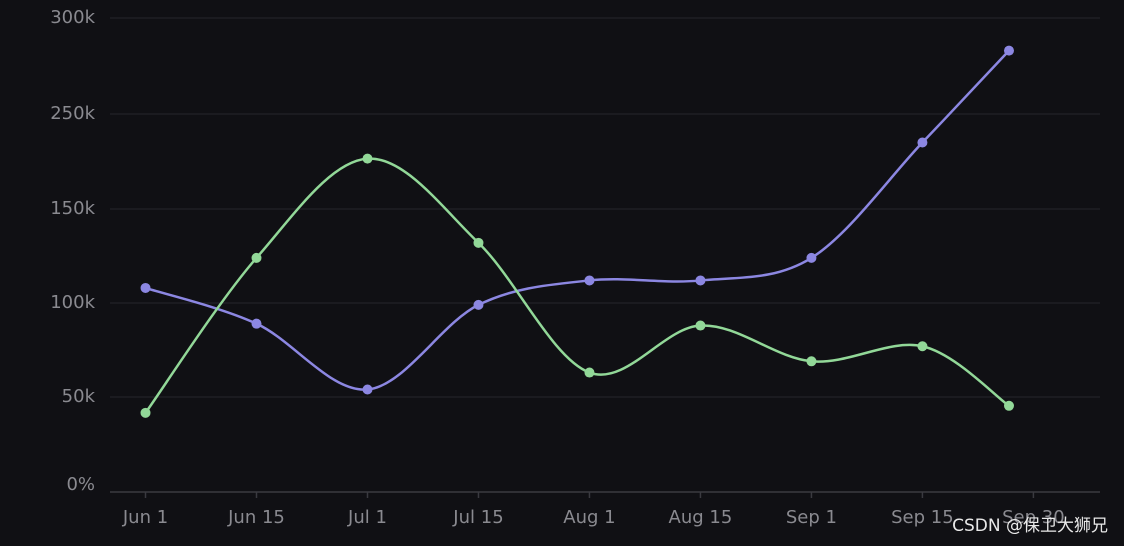  What do you see at coordinates (72, 113) in the screenshot?
I see `y-tick-label: 250k` at bounding box center [72, 113].